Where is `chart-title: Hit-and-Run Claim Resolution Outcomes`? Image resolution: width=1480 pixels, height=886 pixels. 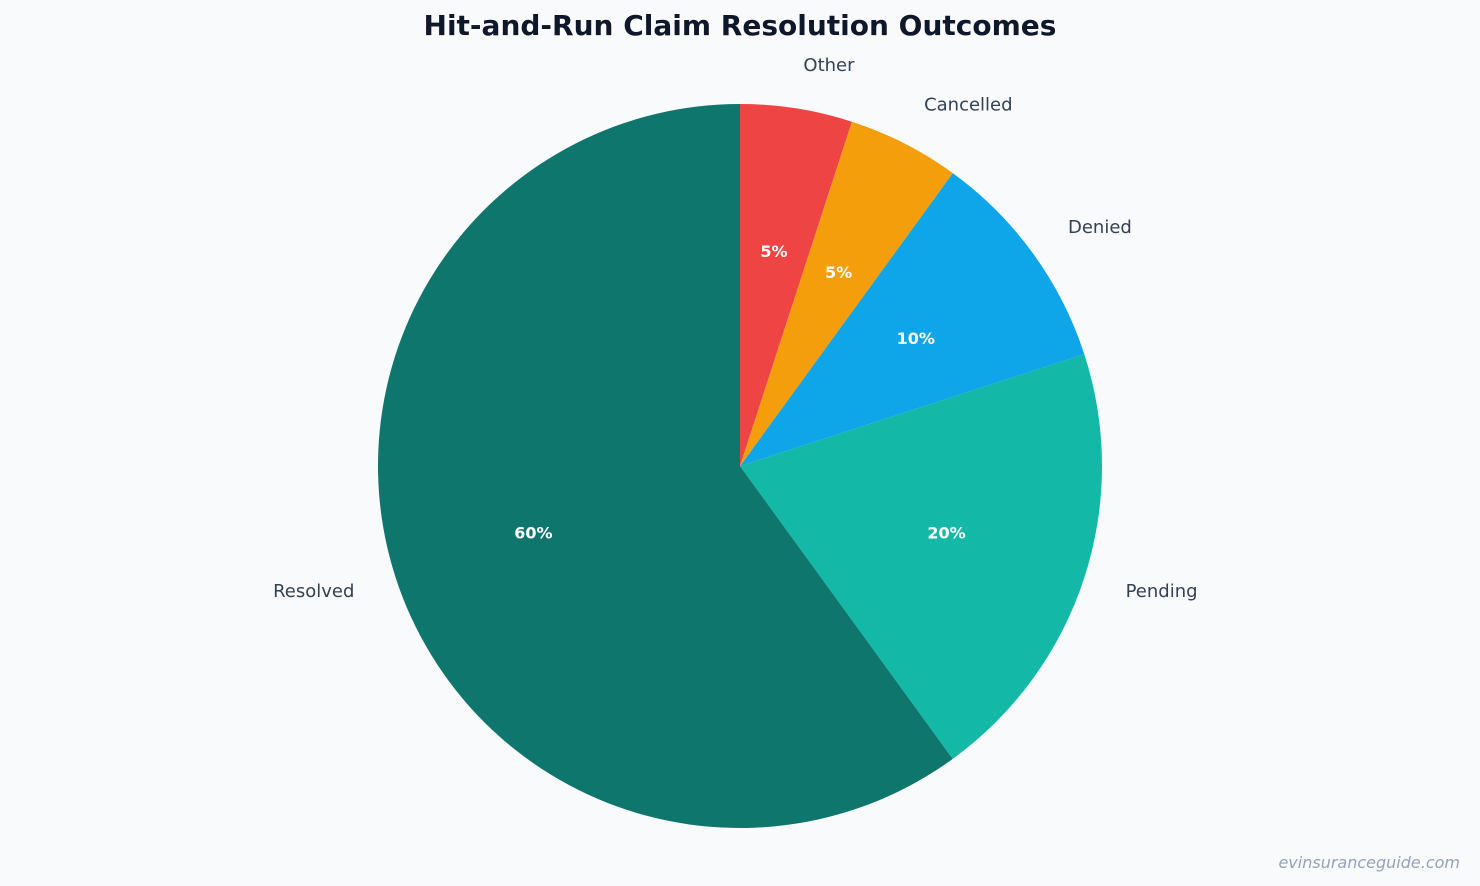 chart-title: Hit-and-Run Claim Resolution Outcomes is located at coordinates (740, 25).